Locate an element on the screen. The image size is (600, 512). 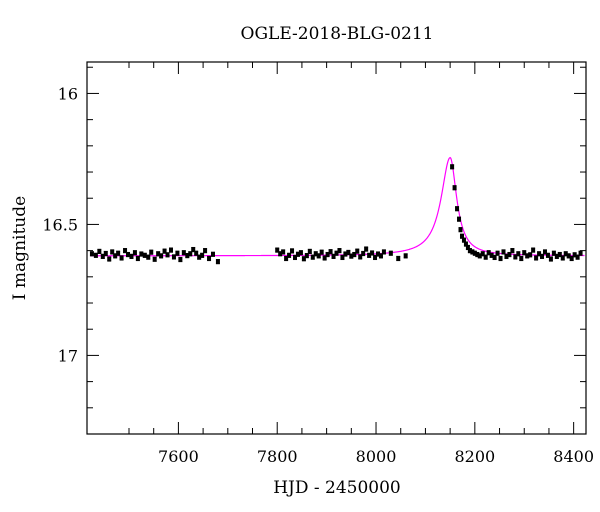
x-axis-label: HJD - 2450000 is located at coordinates (337, 488).